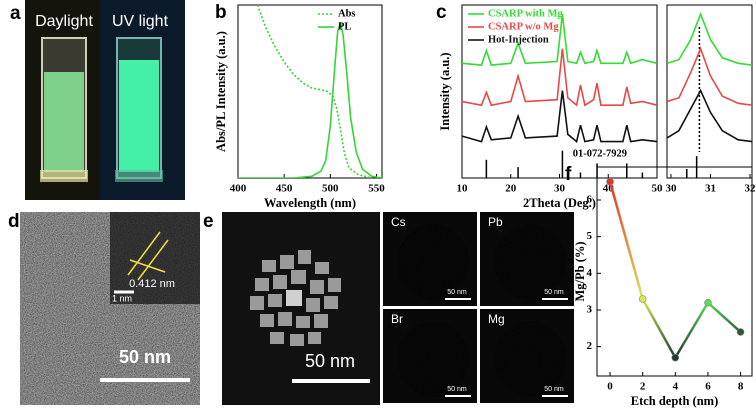  I want to click on reference-label: 01-072-7929, so click(600, 153).